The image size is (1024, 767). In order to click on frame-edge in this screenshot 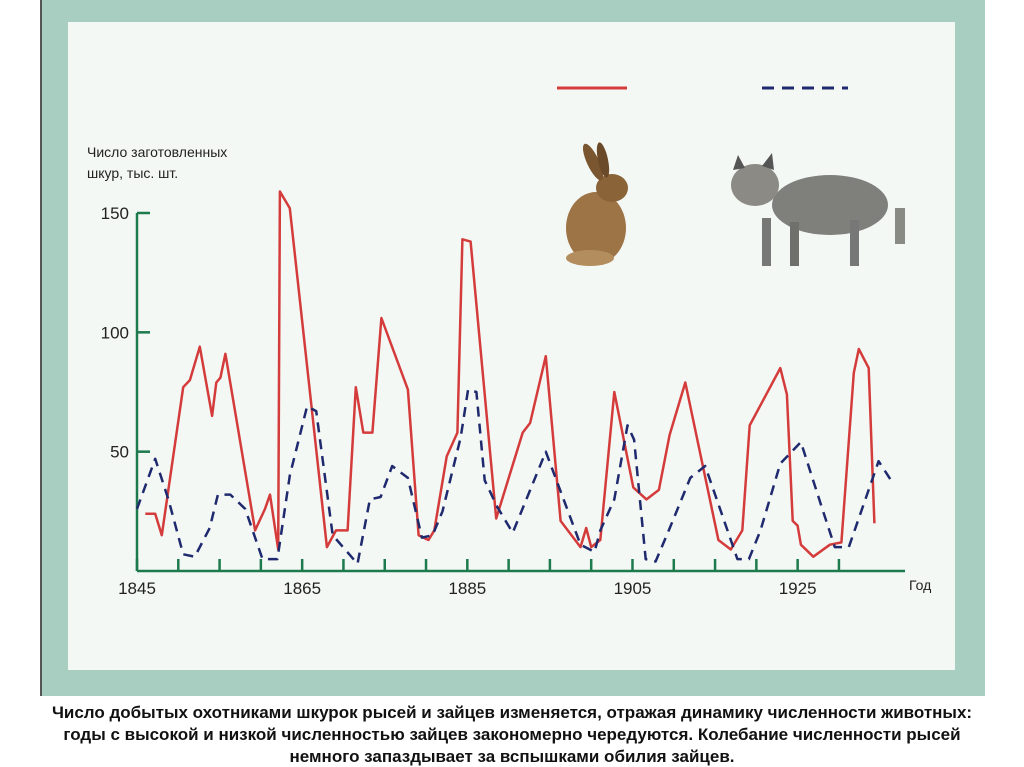, I will do `click(41, 348)`.